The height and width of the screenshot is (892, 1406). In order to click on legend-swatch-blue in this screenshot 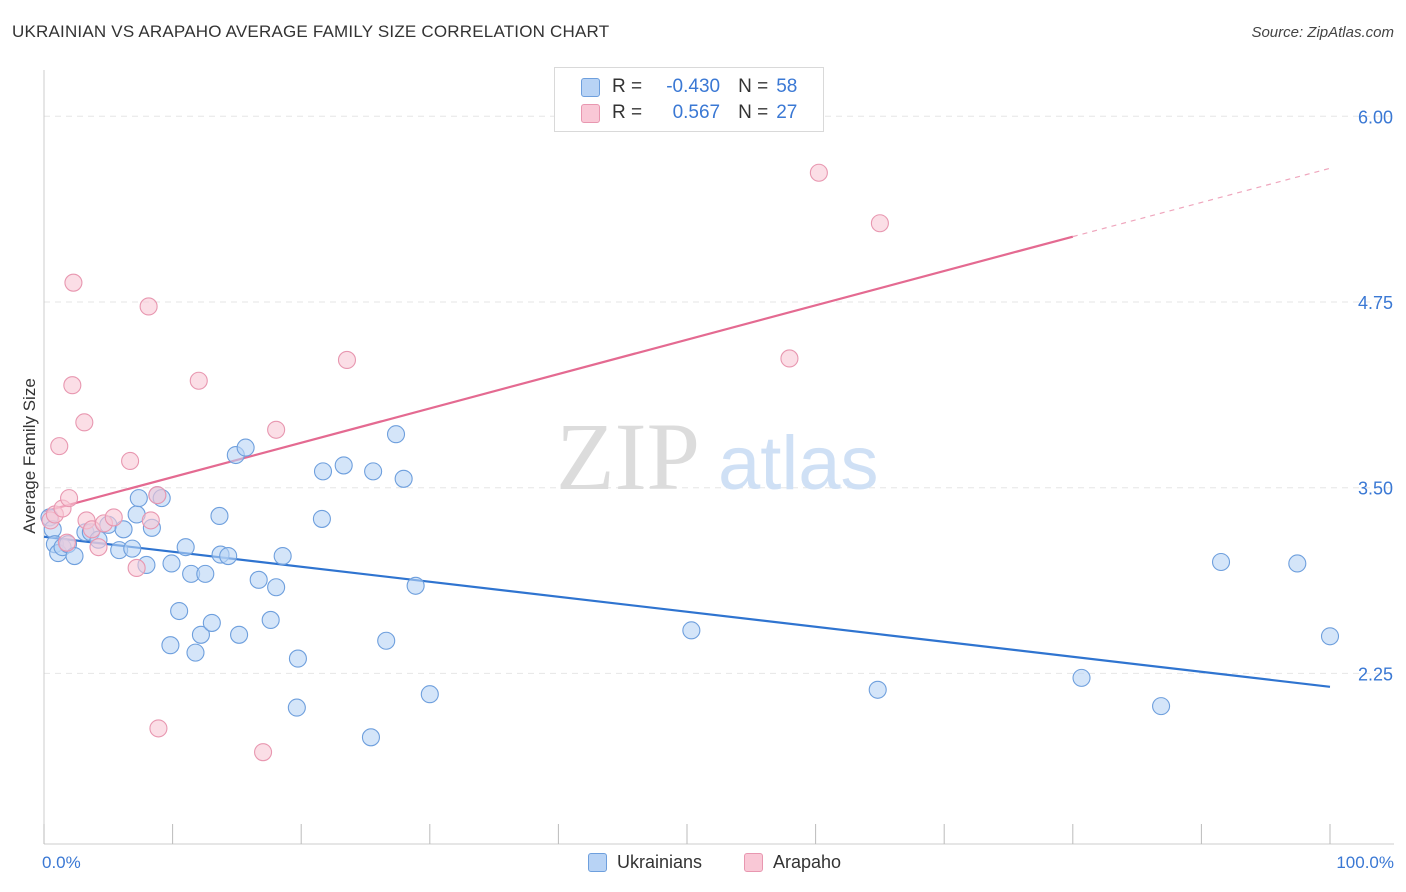, I will do `click(590, 87)`.